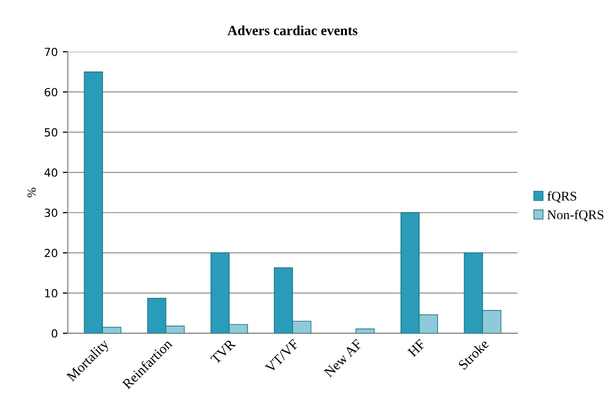 This screenshot has width=616, height=414. What do you see at coordinates (561, 197) in the screenshot?
I see `legend-label: fQRS` at bounding box center [561, 197].